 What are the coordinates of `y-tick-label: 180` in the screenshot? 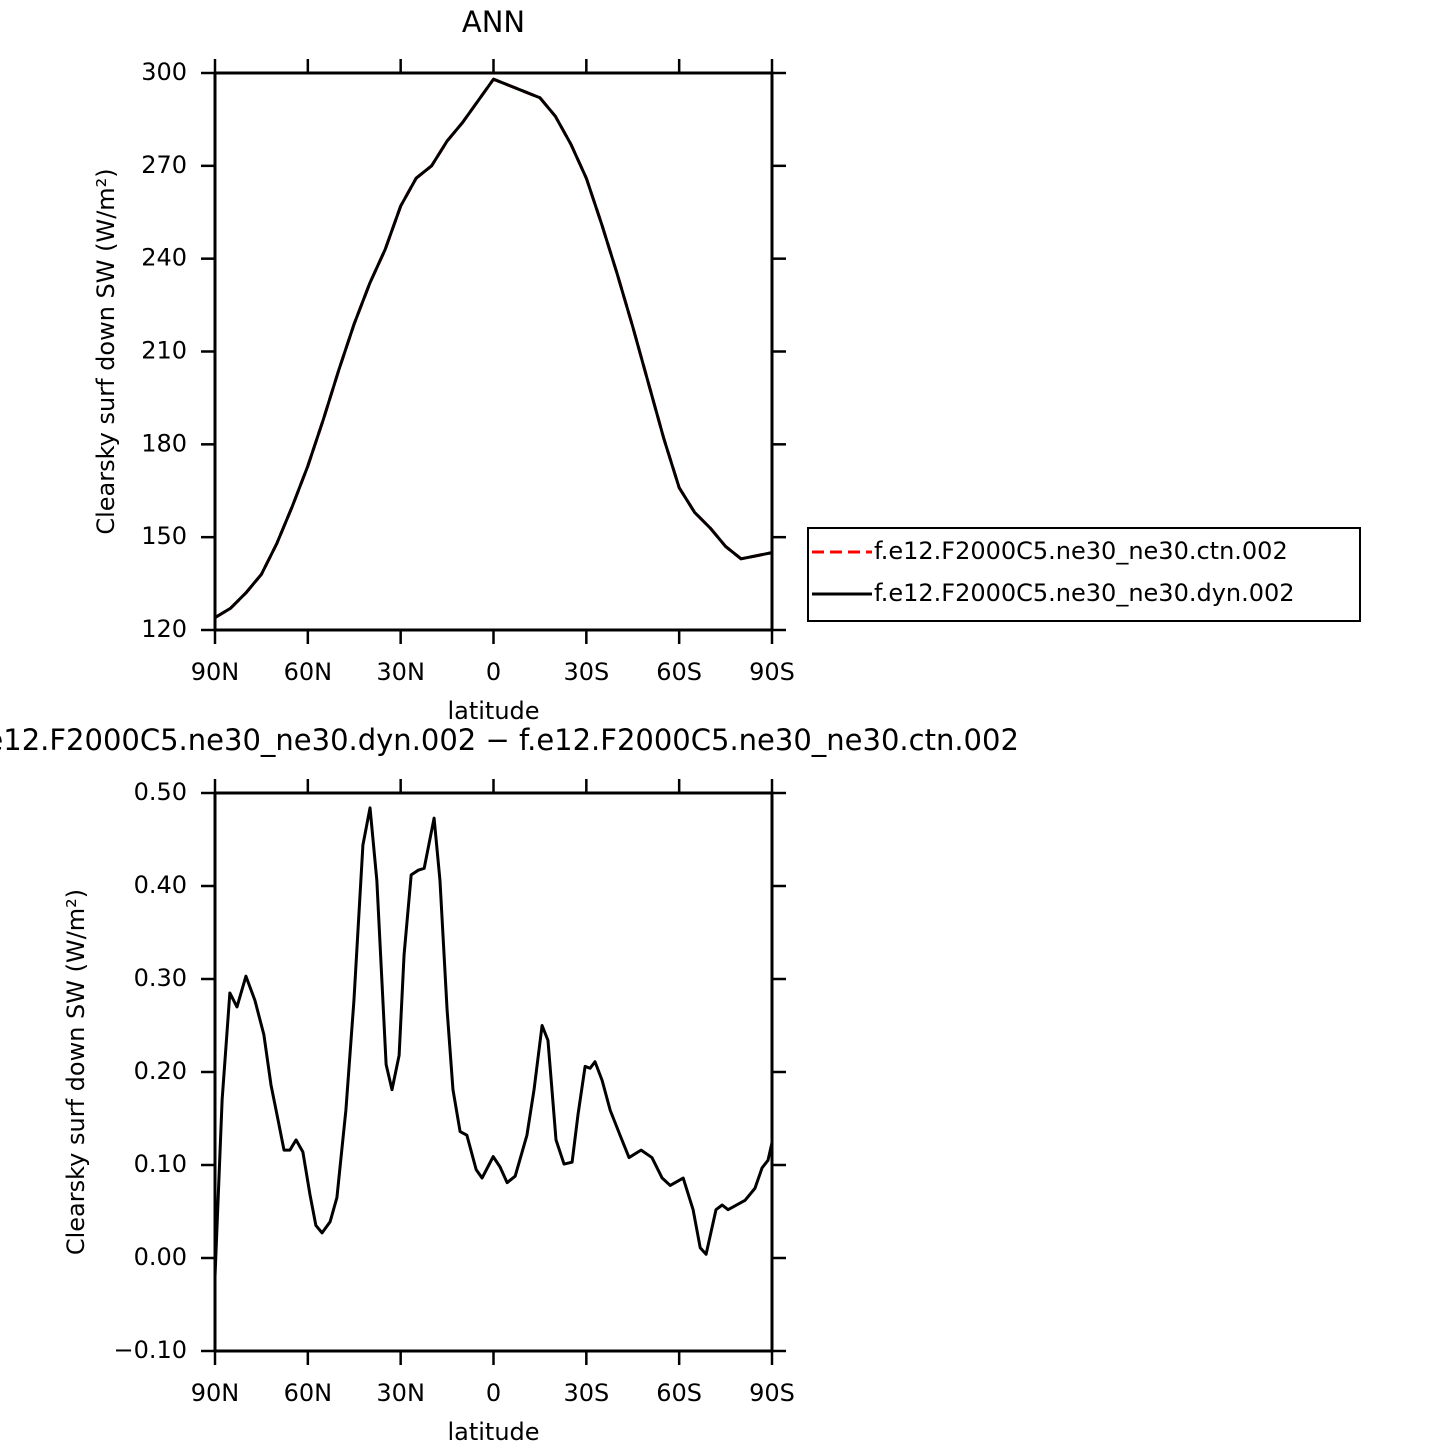 It's located at (164, 443).